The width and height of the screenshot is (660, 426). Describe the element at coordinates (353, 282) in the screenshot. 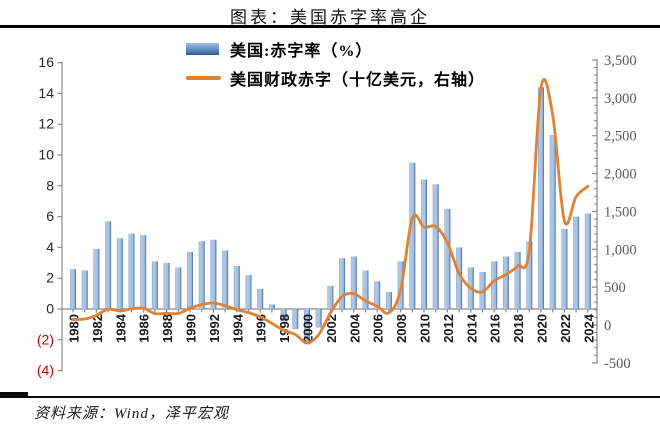

I see `bar-2004` at that location.